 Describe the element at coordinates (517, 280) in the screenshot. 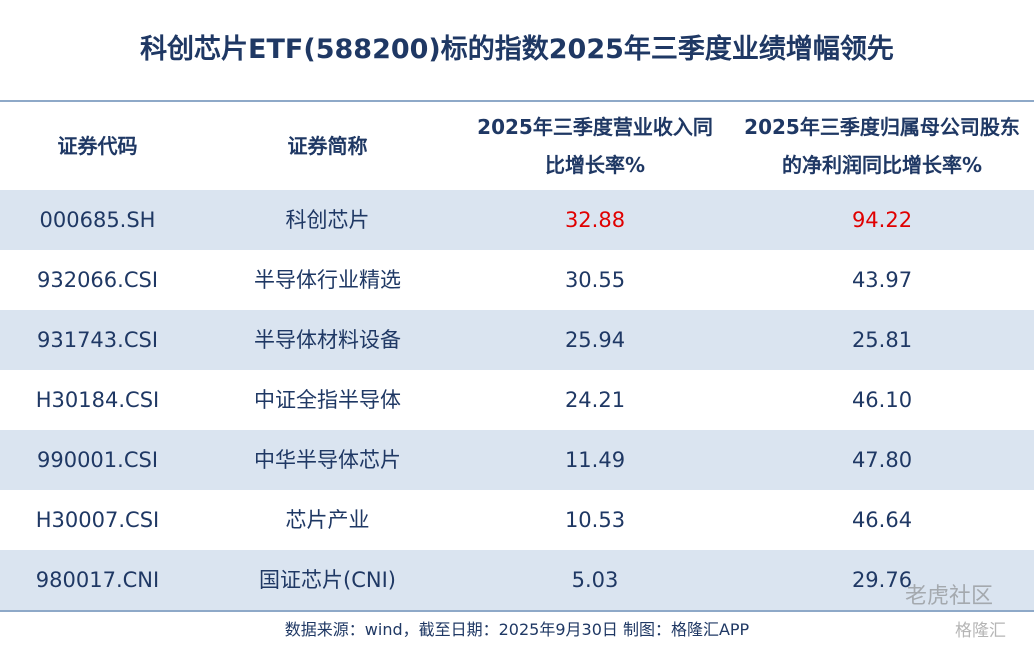

I see `table-row: 932066.CSI 半导体行业精选 30.55 43.97` at that location.